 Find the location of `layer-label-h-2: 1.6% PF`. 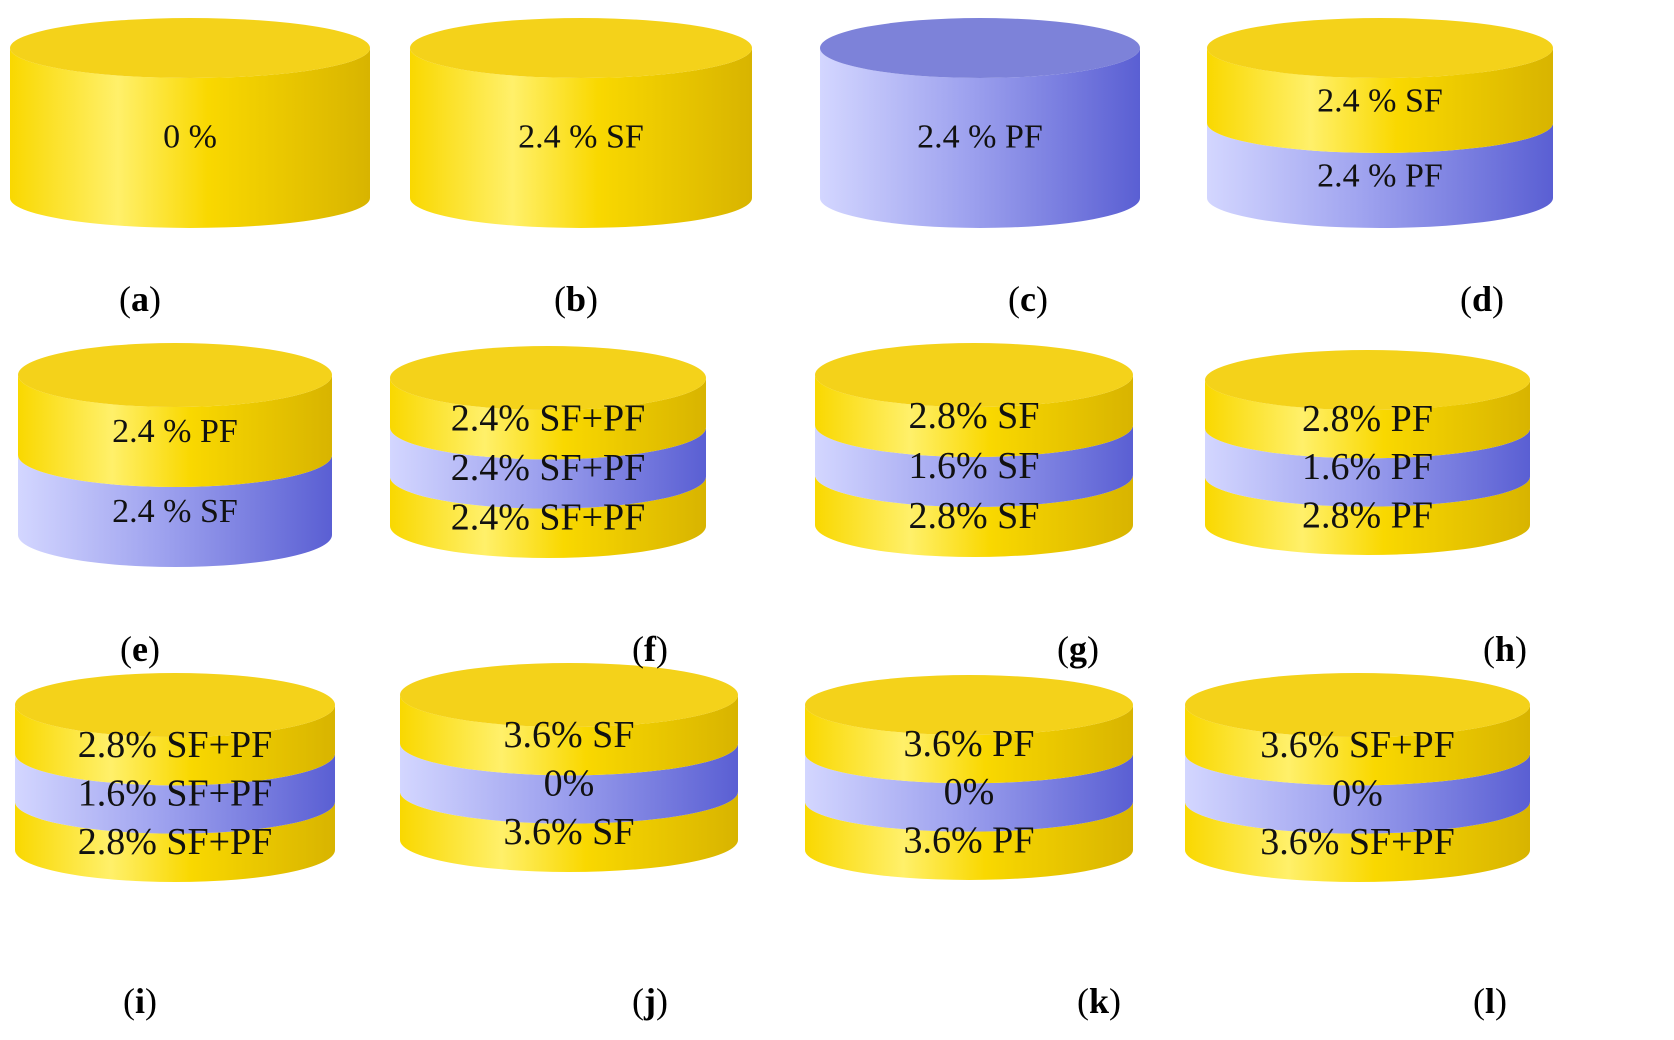

layer-label-h-2: 1.6% PF is located at coordinates (1367, 467).